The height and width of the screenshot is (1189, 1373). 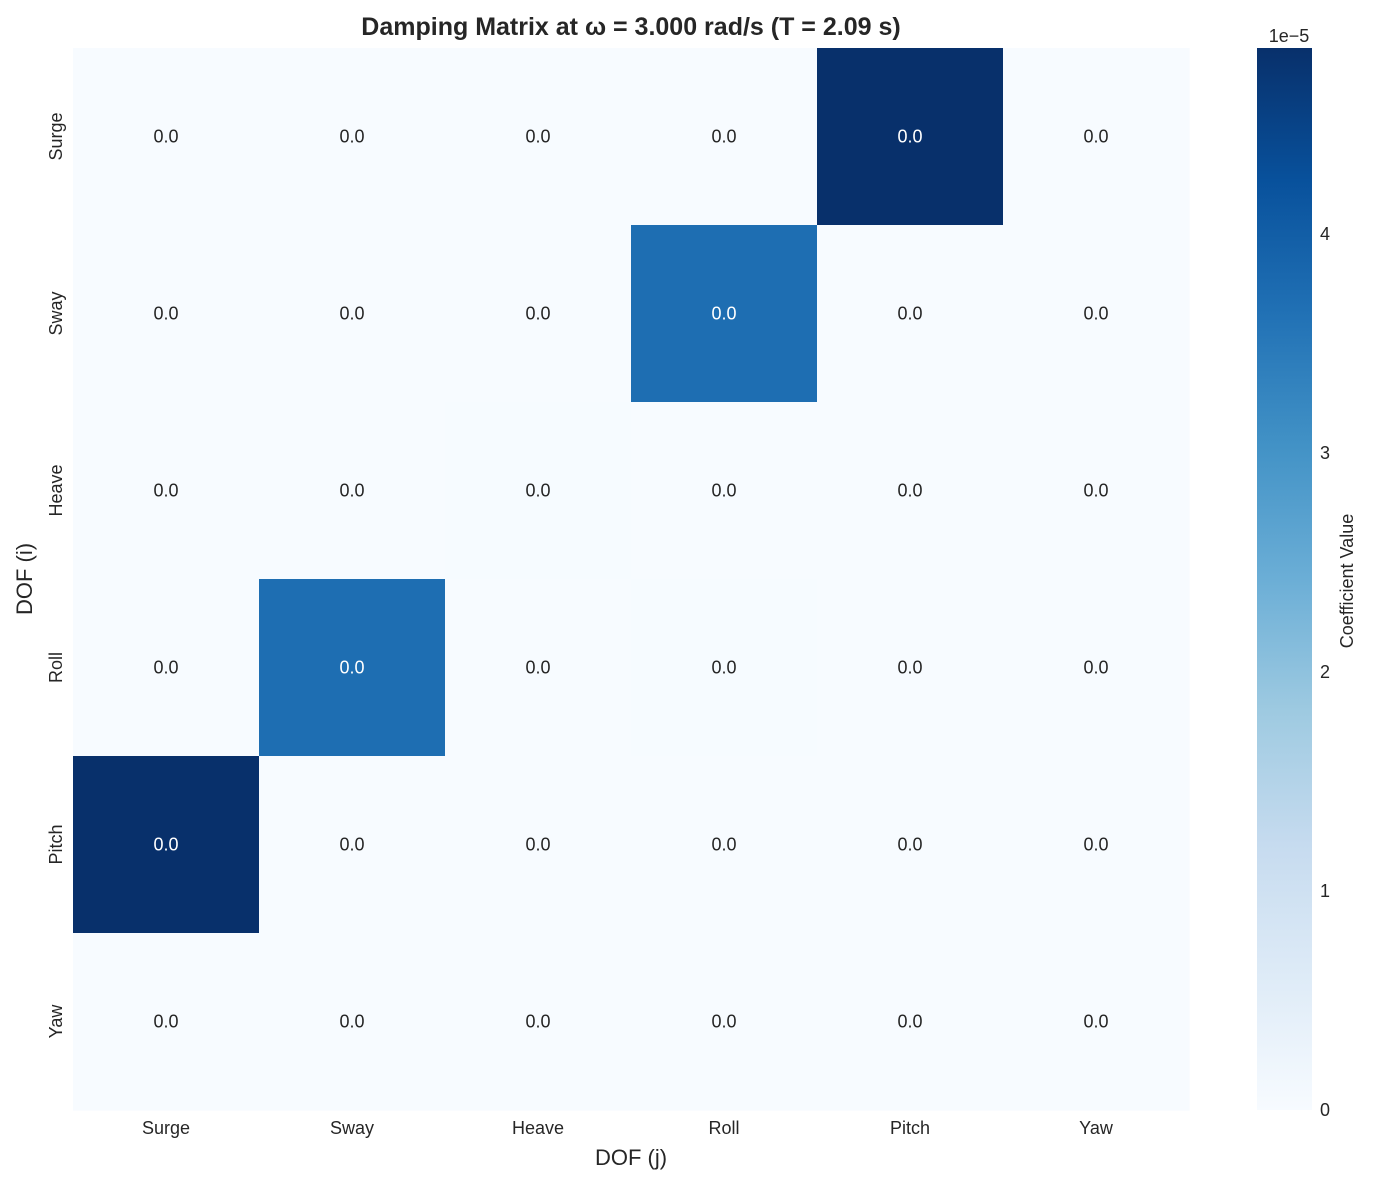 I want to click on colorbar-tick-label: 1, so click(x=1325, y=891).